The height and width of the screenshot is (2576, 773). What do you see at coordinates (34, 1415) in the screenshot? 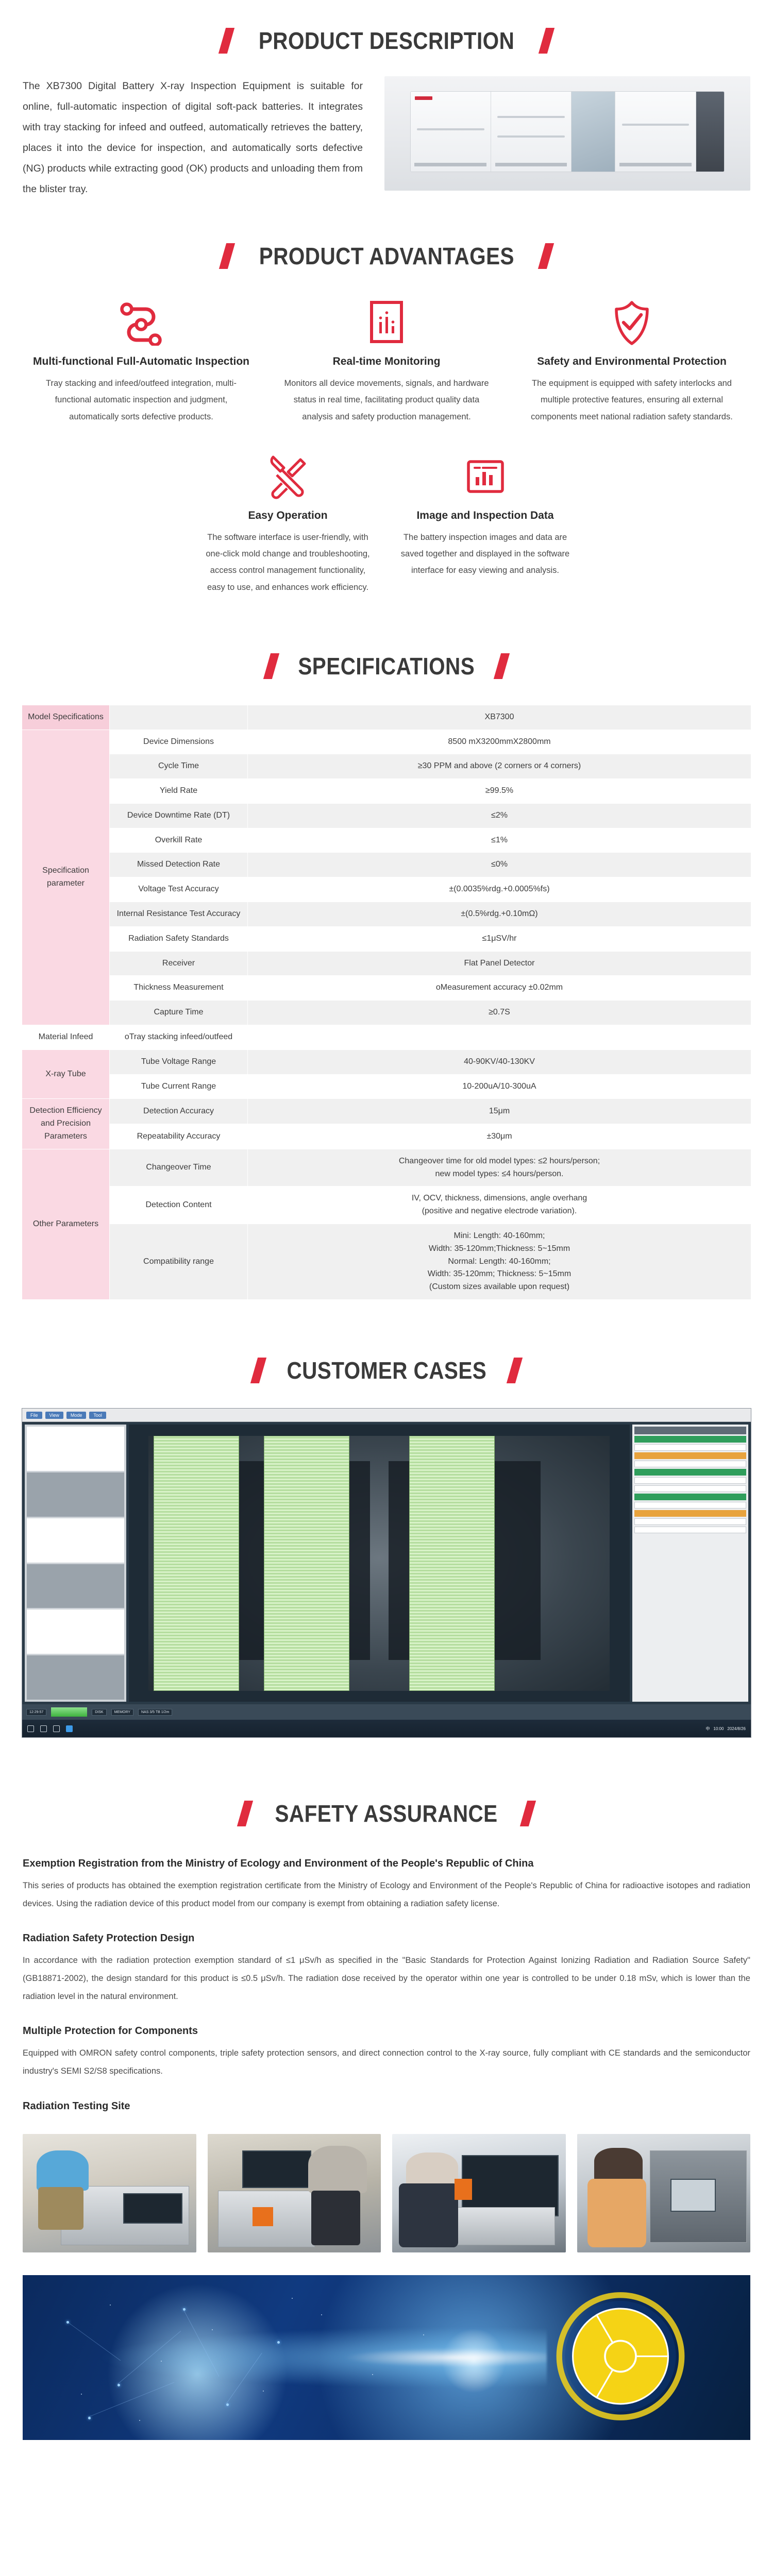
I see `menu-item: File` at bounding box center [34, 1415].